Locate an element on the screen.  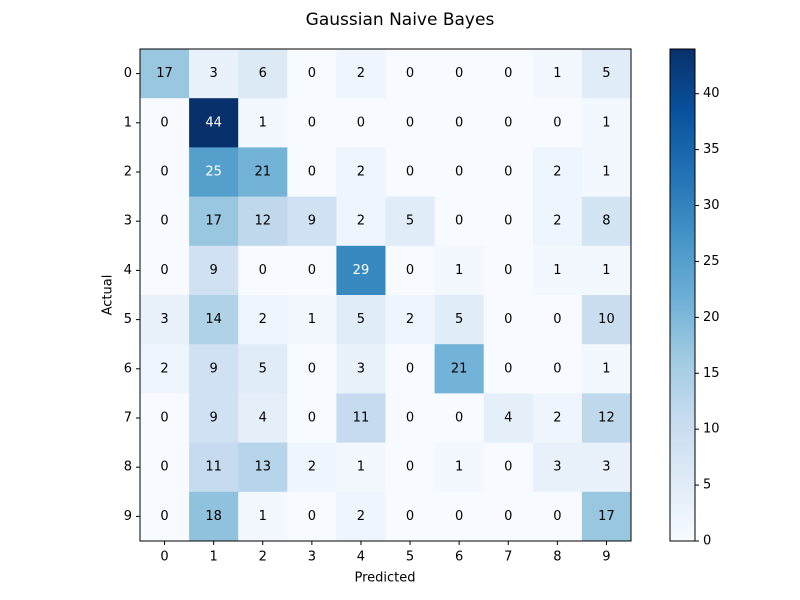
y-tick-label: 6 is located at coordinates (128, 368).